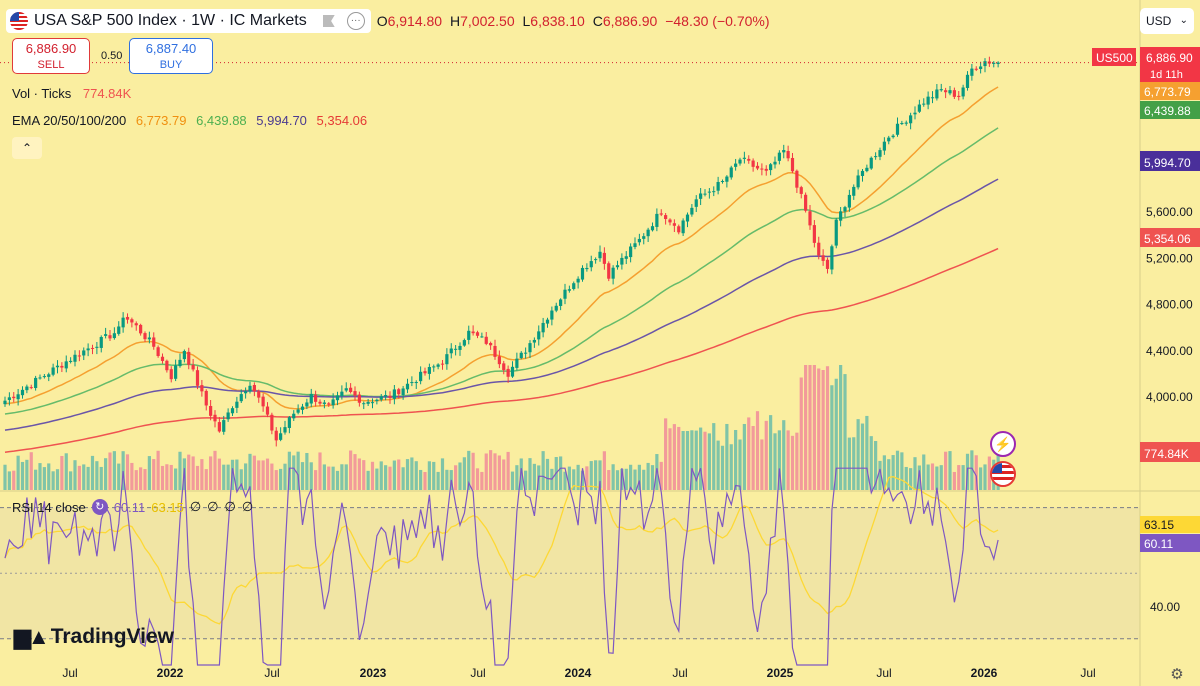  What do you see at coordinates (71, 93) in the screenshot?
I see `volume-legend: Vol · Ticks 774.84K` at bounding box center [71, 93].